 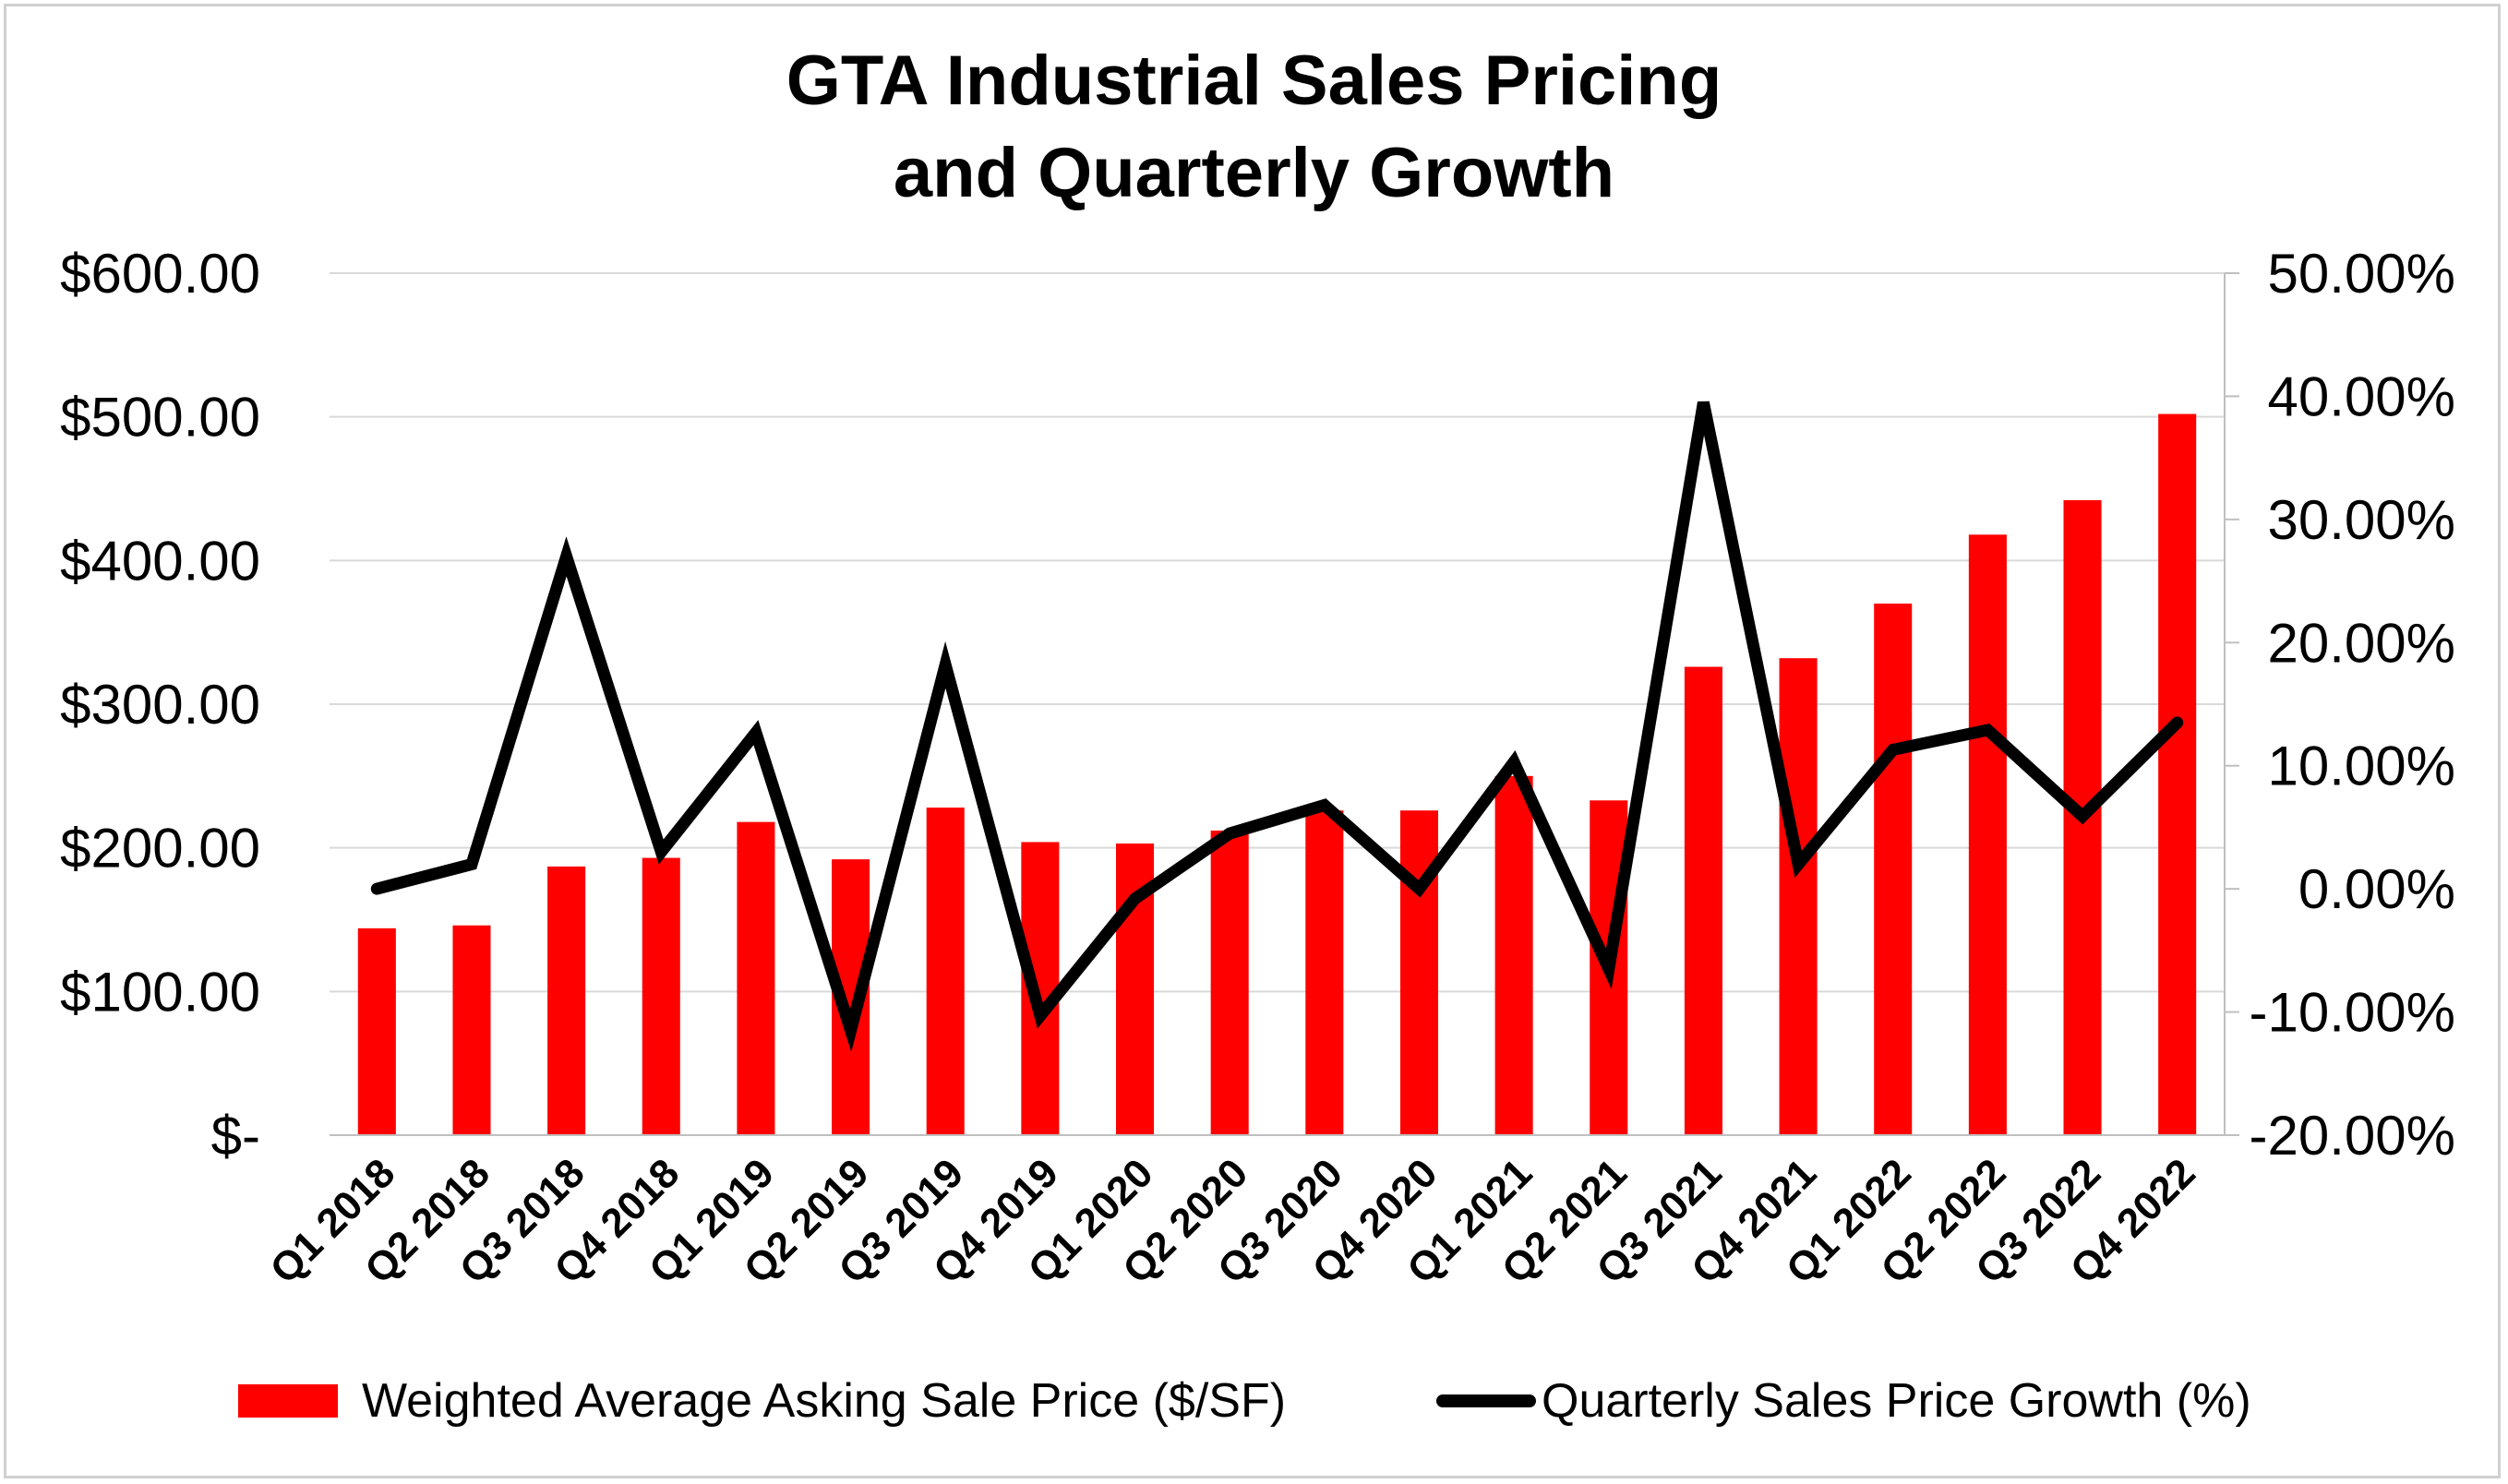 I want to click on legend-swatch-line, so click(x=1486, y=1400).